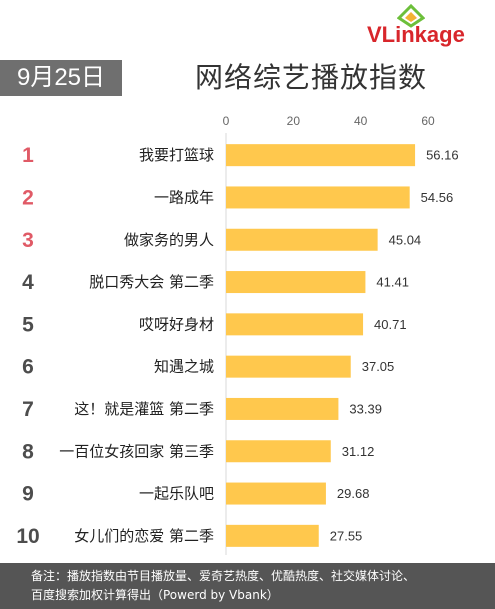  Describe the element at coordinates (378, 366) in the screenshot. I see `data-label: 37.05` at that location.